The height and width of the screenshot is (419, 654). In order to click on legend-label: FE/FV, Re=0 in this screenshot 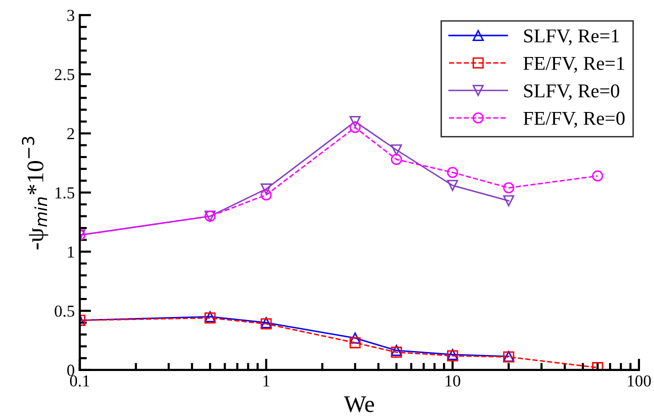, I will do `click(574, 120)`.